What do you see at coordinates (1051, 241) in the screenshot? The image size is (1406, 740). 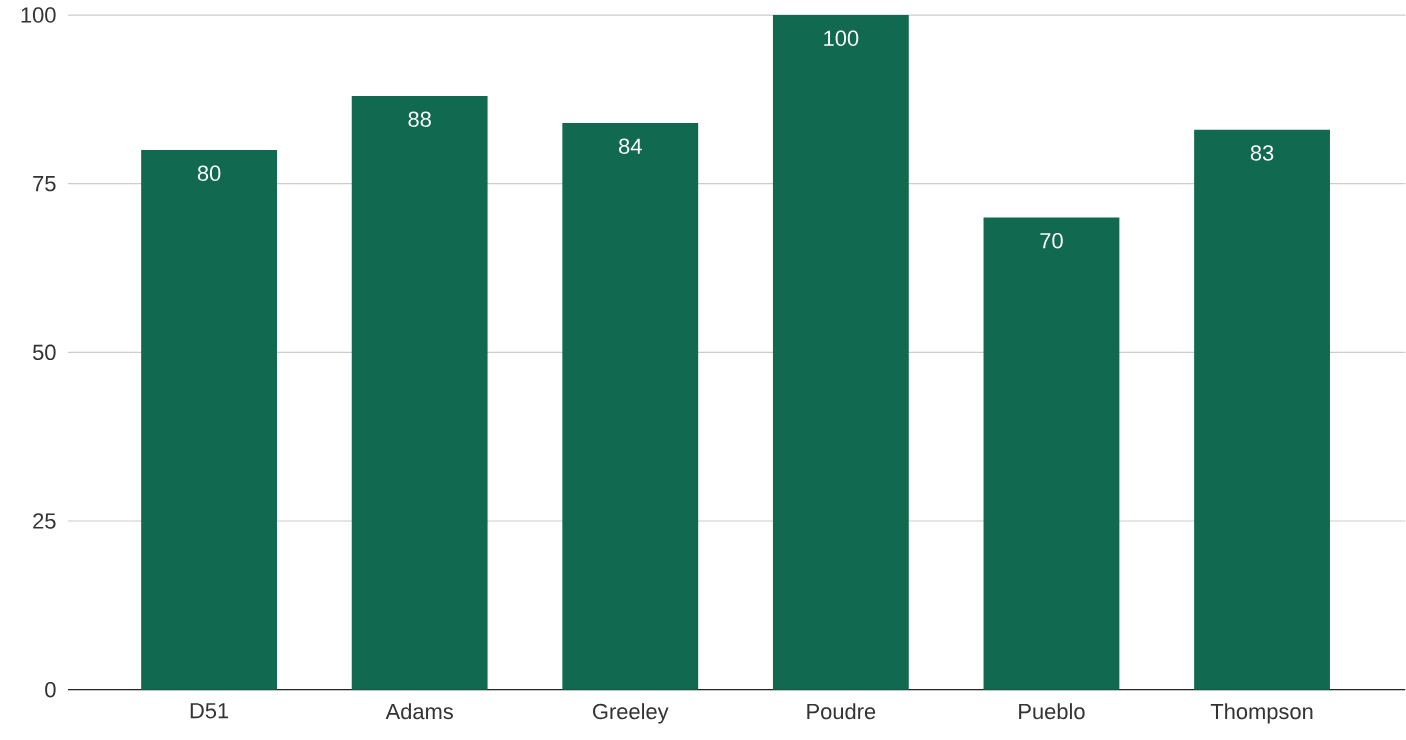 I see `data-label: 70` at bounding box center [1051, 241].